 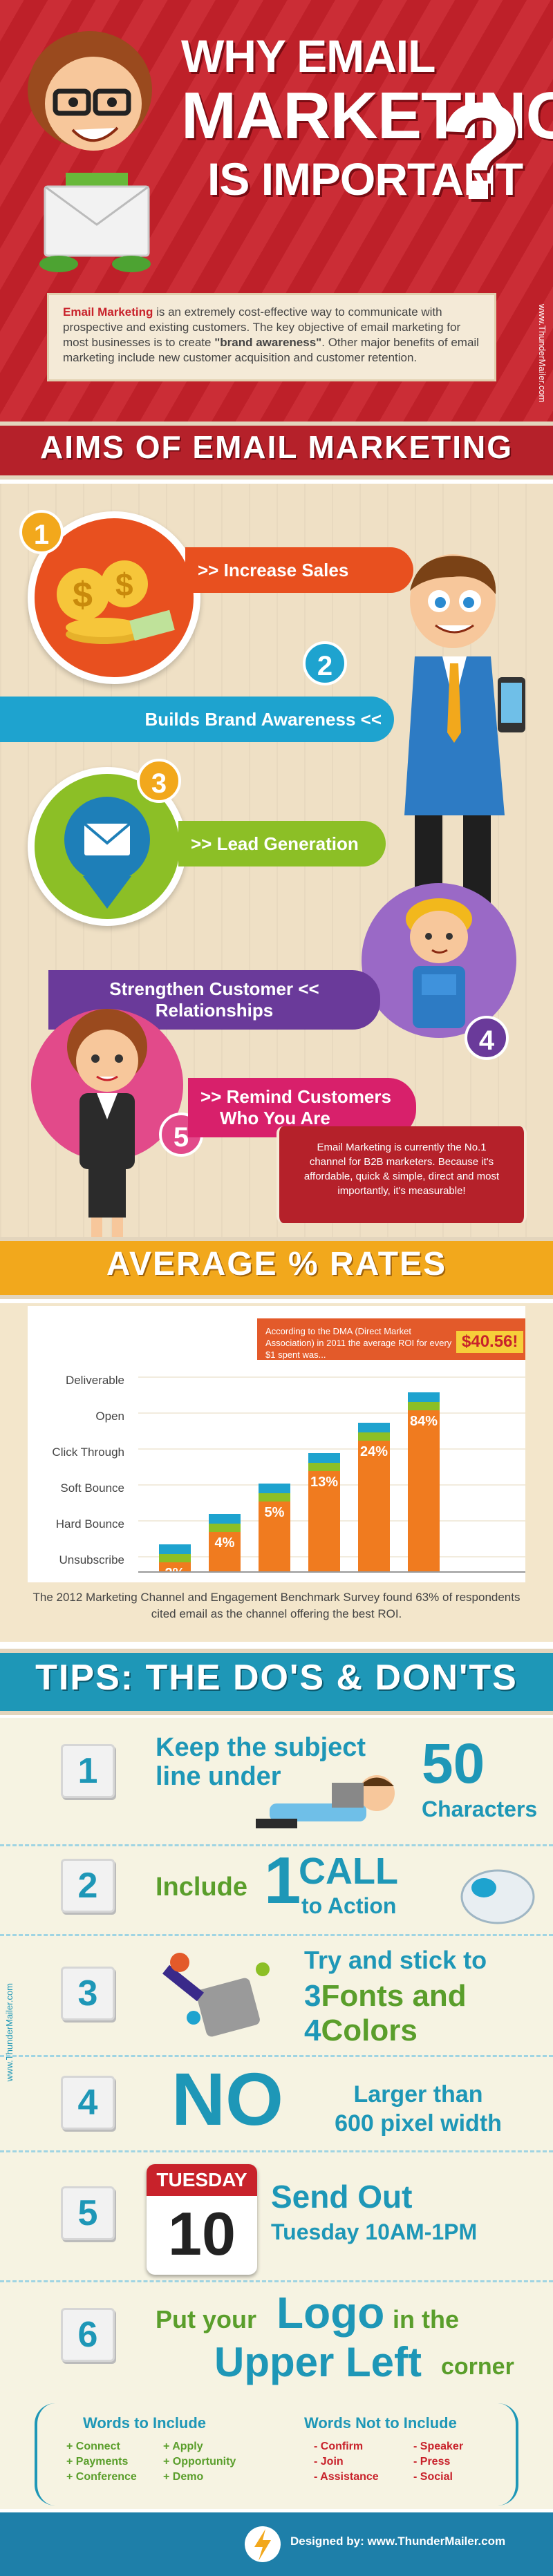 I want to click on words-exclude-col-2: - Speaker - Press - Social, so click(x=438, y=2462).